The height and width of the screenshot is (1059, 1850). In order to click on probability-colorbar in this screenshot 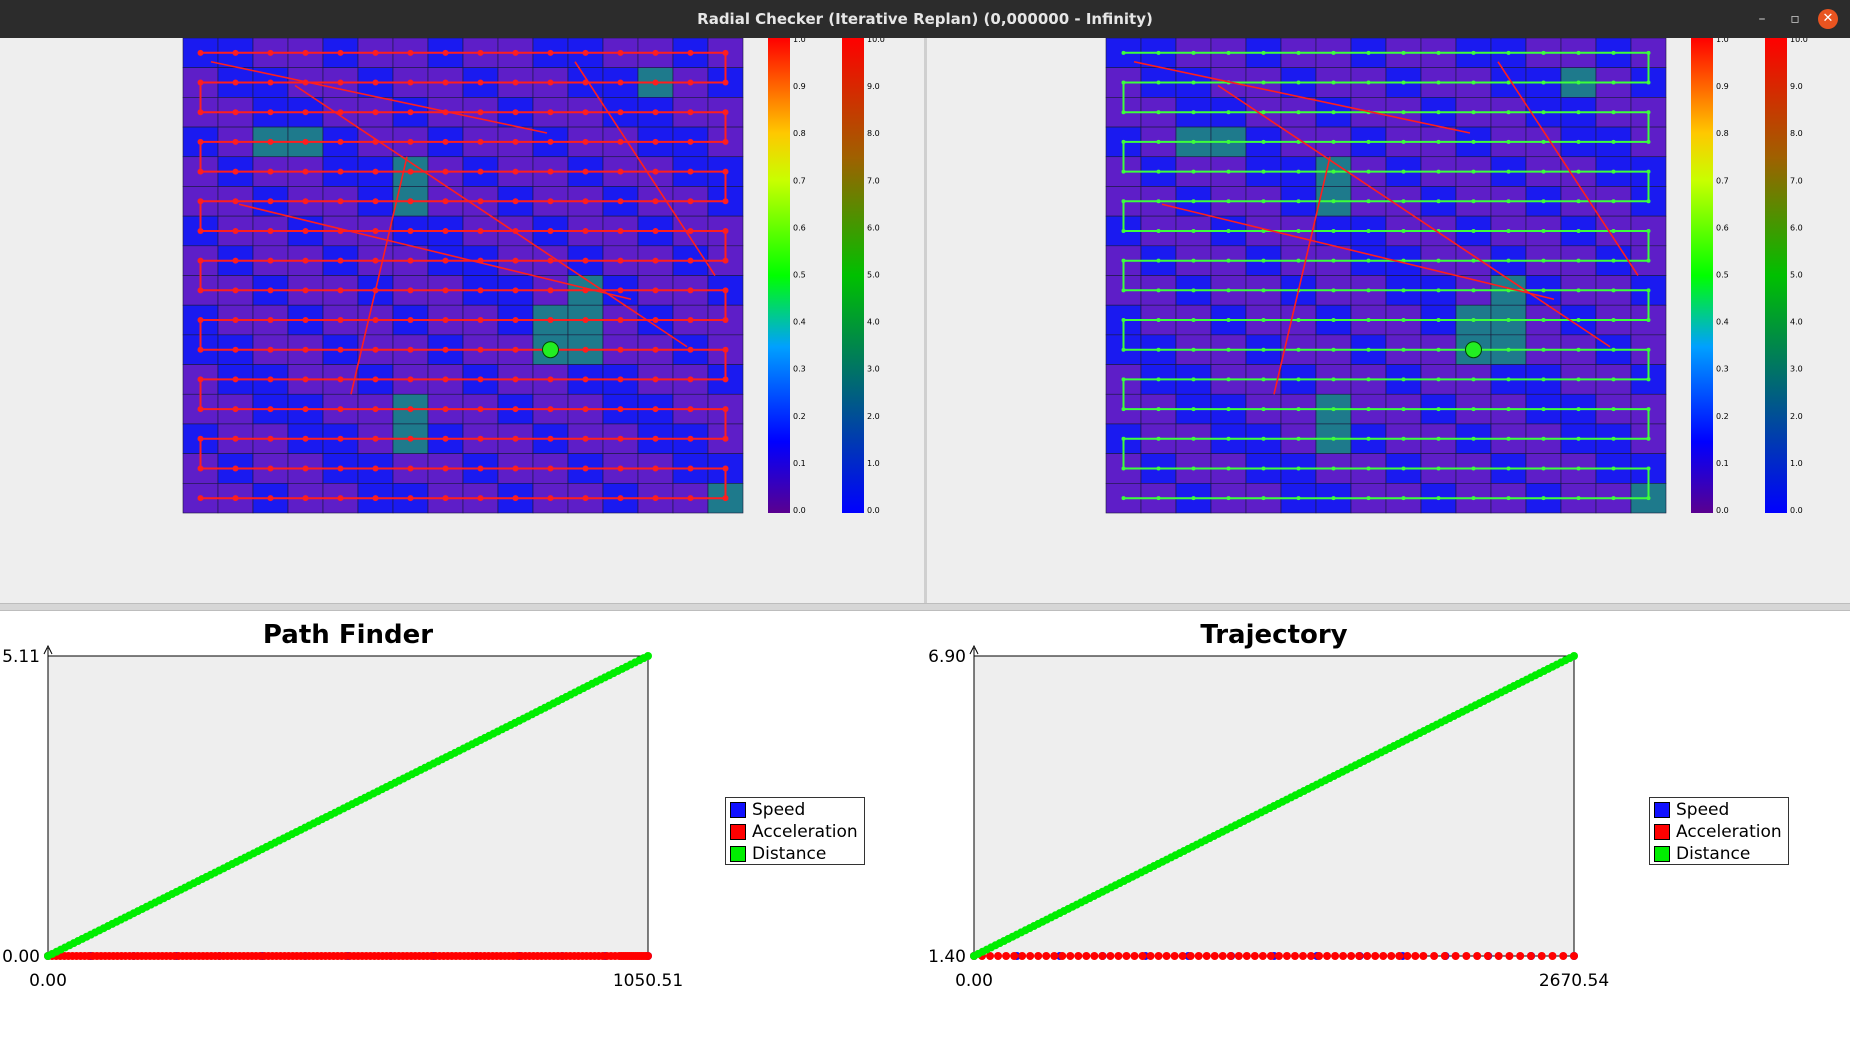, I will do `click(779, 275)`.